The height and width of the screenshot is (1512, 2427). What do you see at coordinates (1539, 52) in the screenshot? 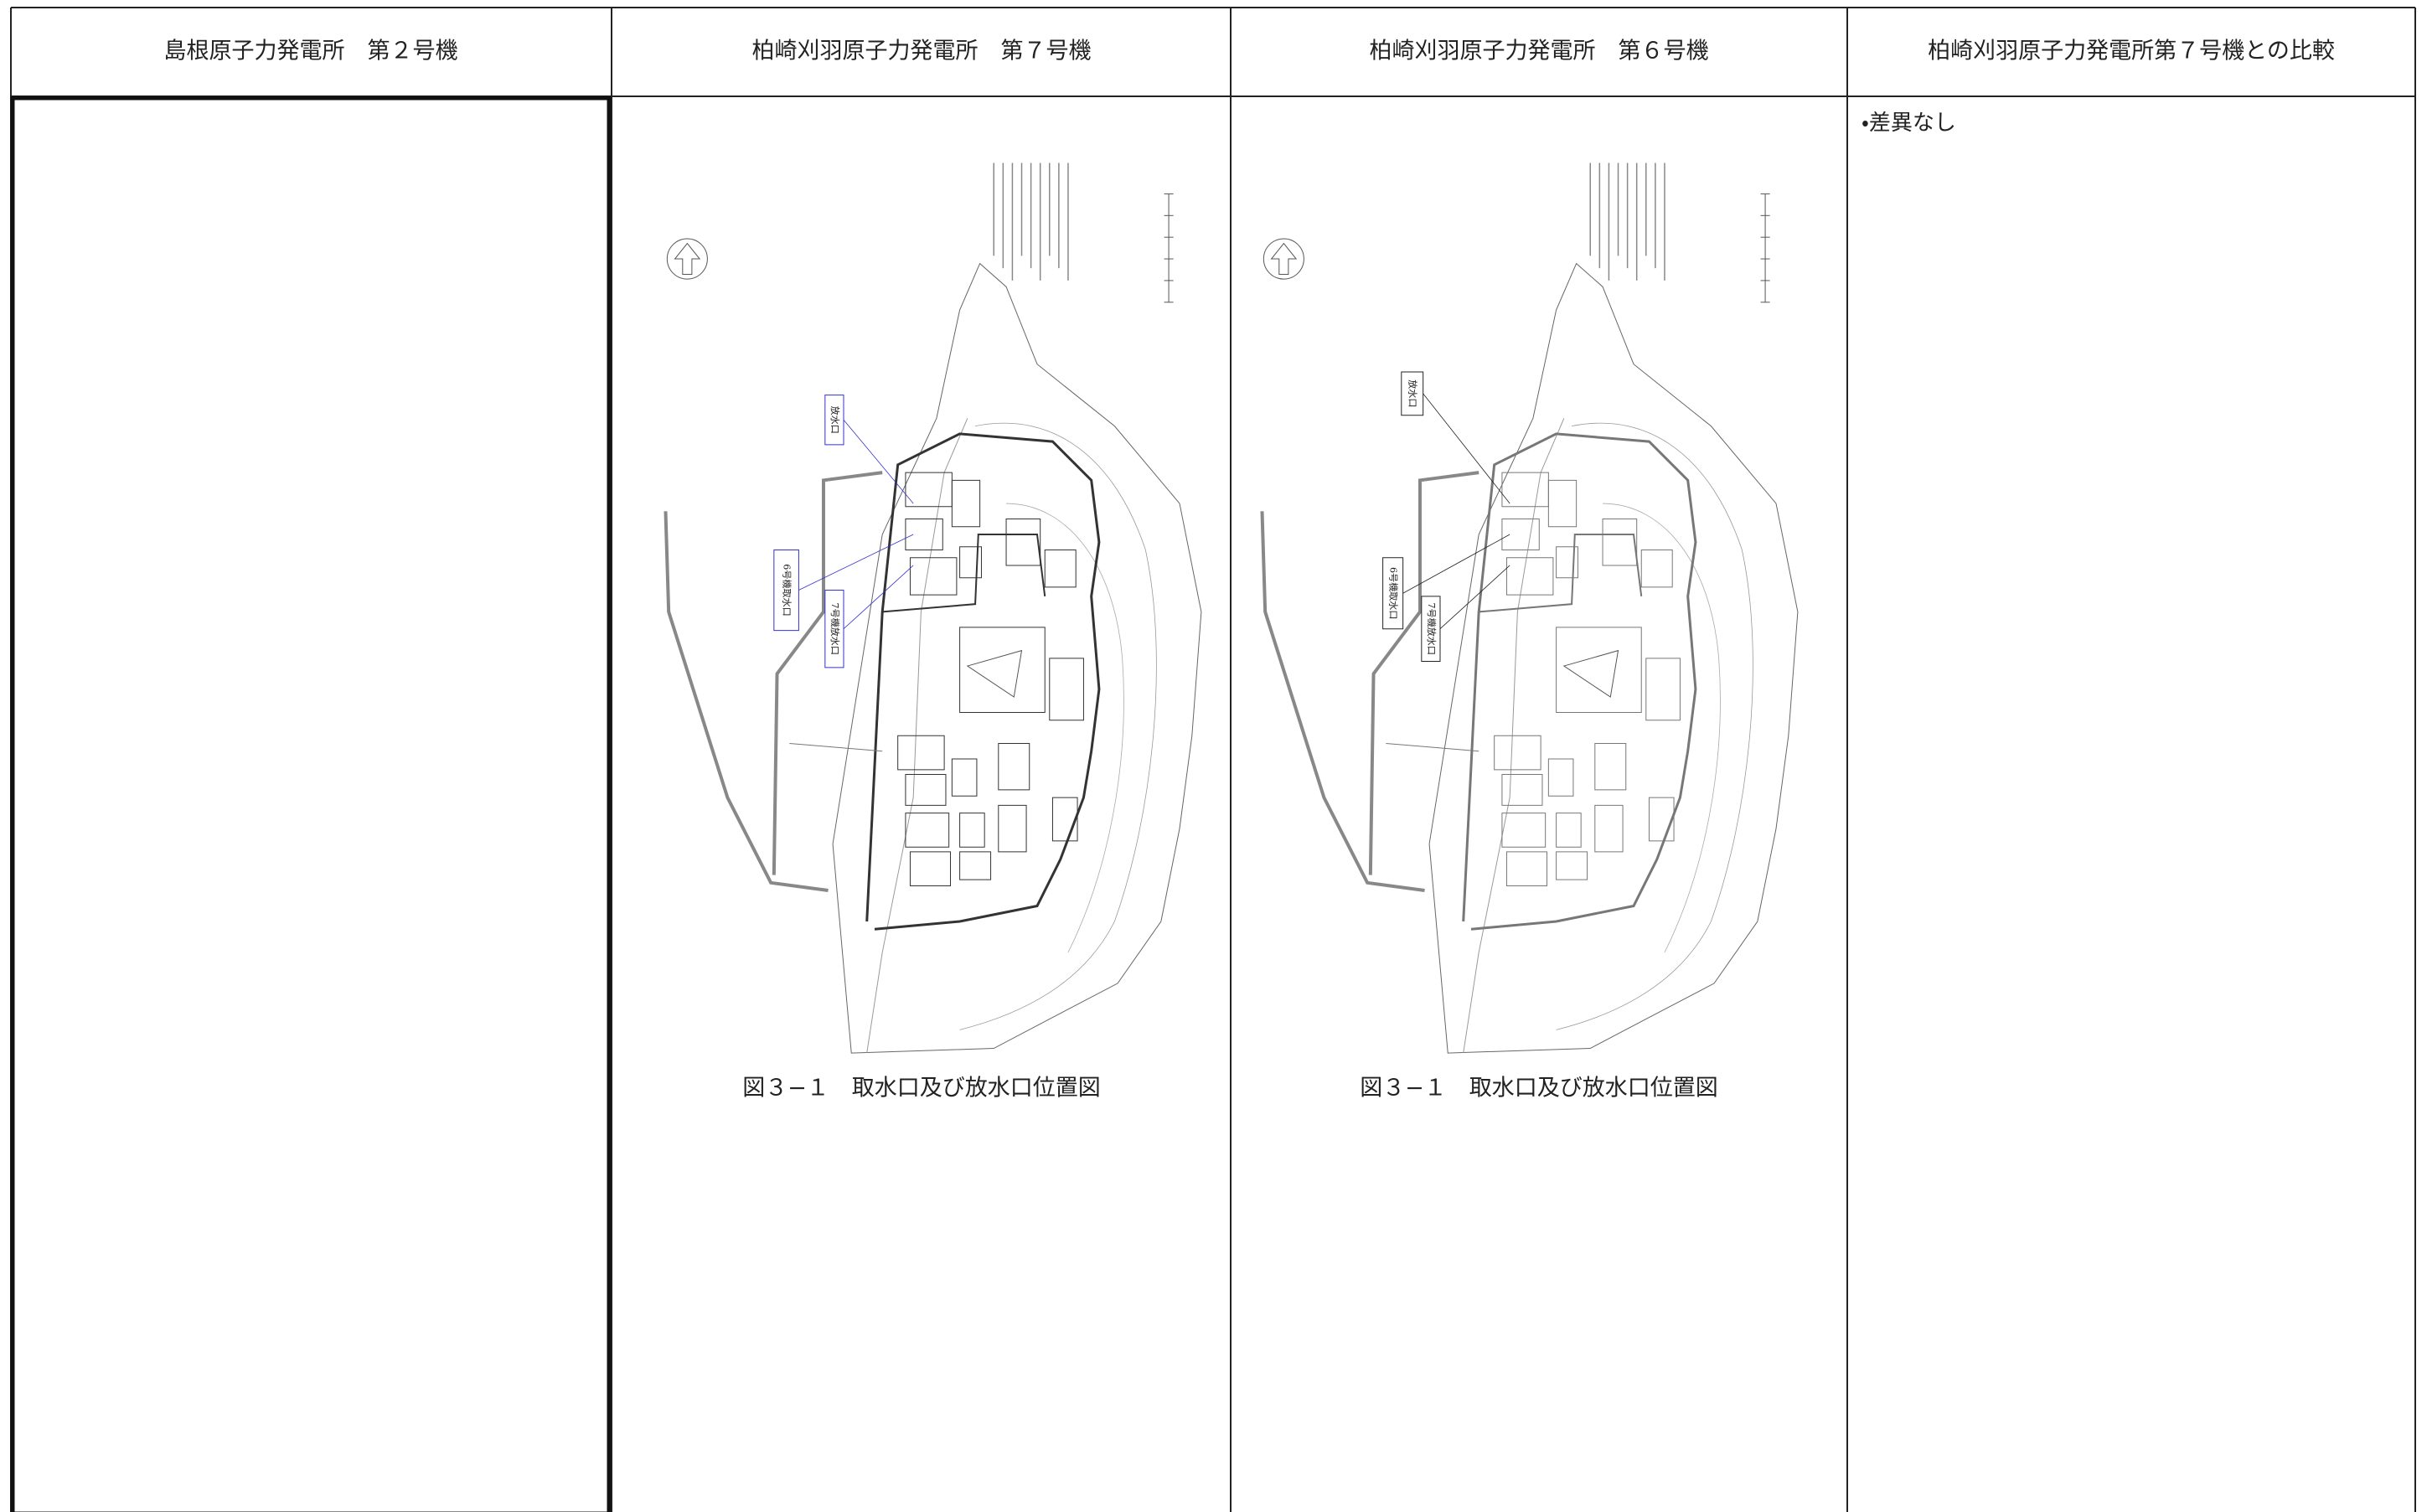
I see `column-header: 柏崎刈羽原子力発電所 第６号機` at bounding box center [1539, 52].